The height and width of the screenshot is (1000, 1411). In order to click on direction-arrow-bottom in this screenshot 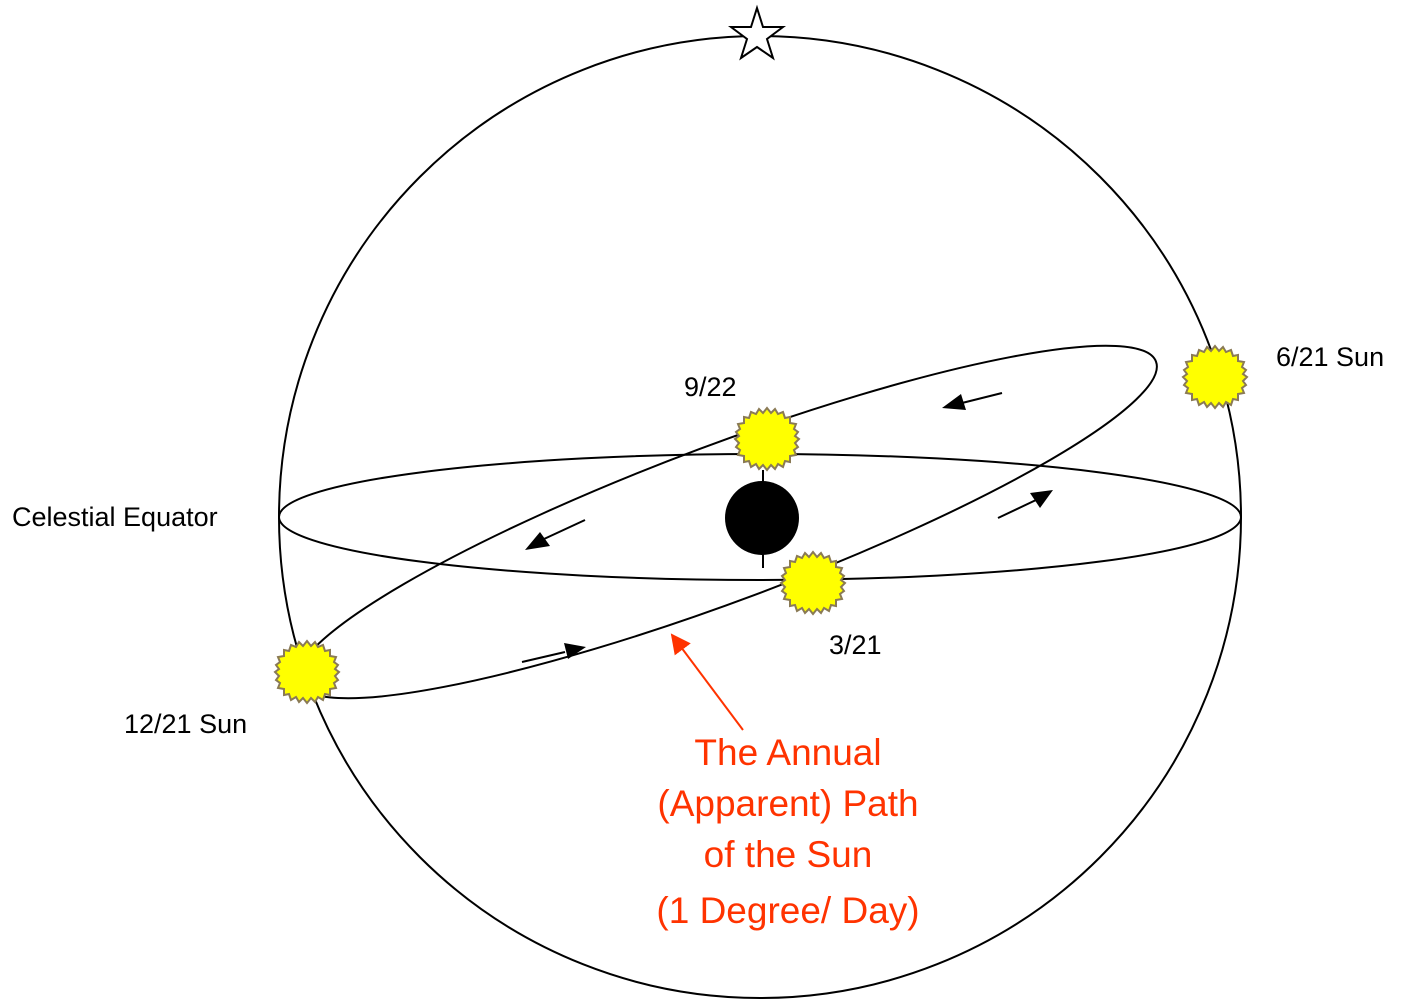, I will do `click(553, 653)`.